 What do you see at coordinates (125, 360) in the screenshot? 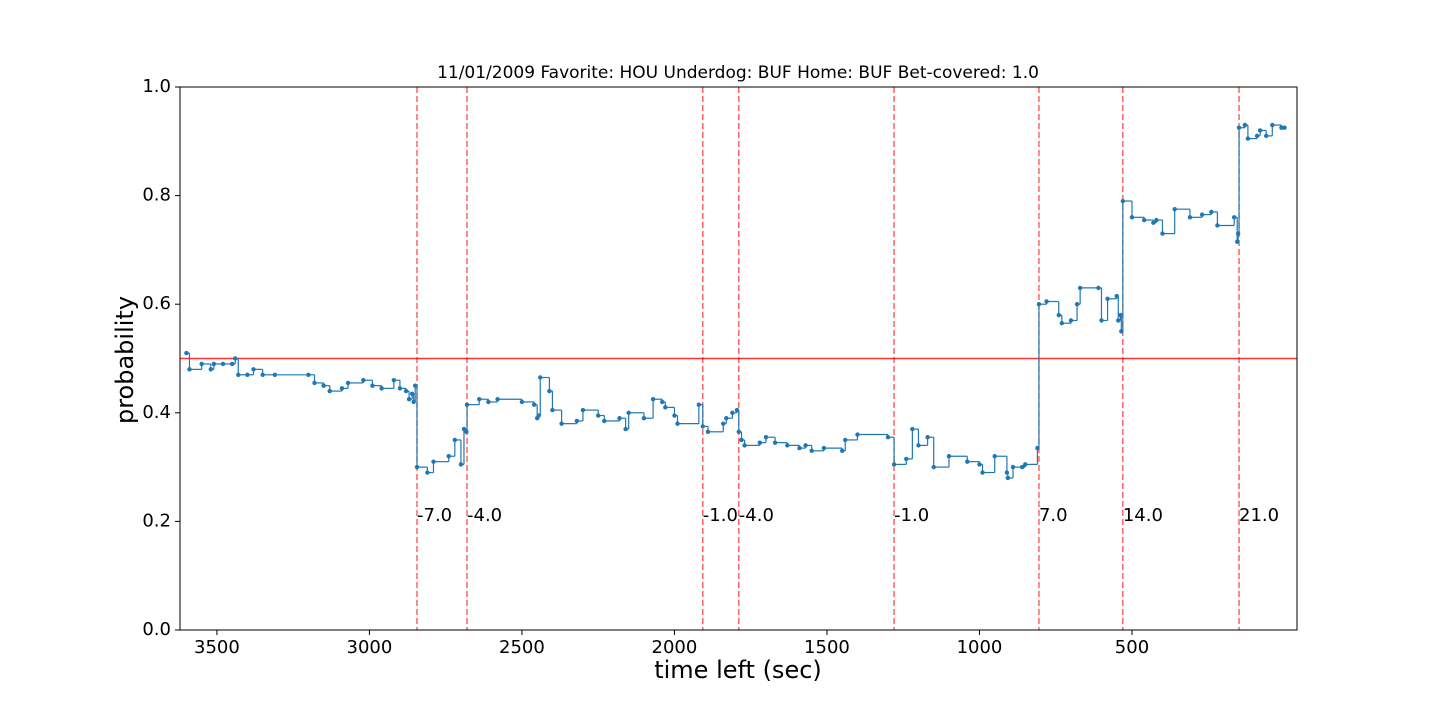
I see `y-axis-label: probability` at bounding box center [125, 360].